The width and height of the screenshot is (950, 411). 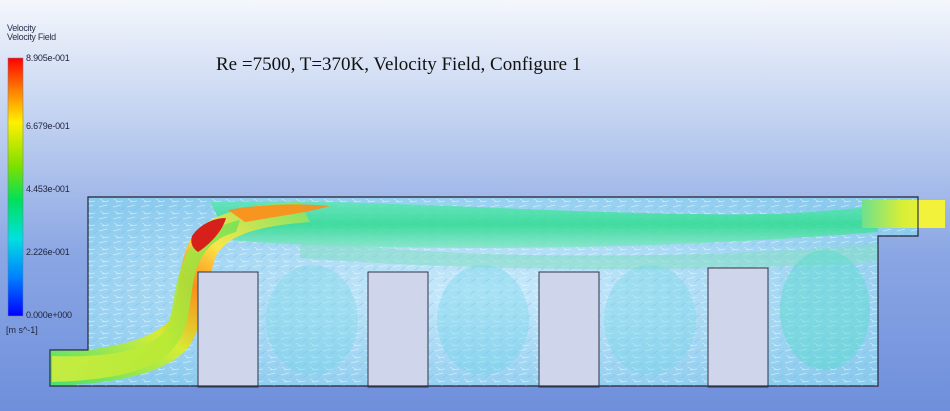 I want to click on legend-title: Velocity Velocity Field, so click(x=39, y=33).